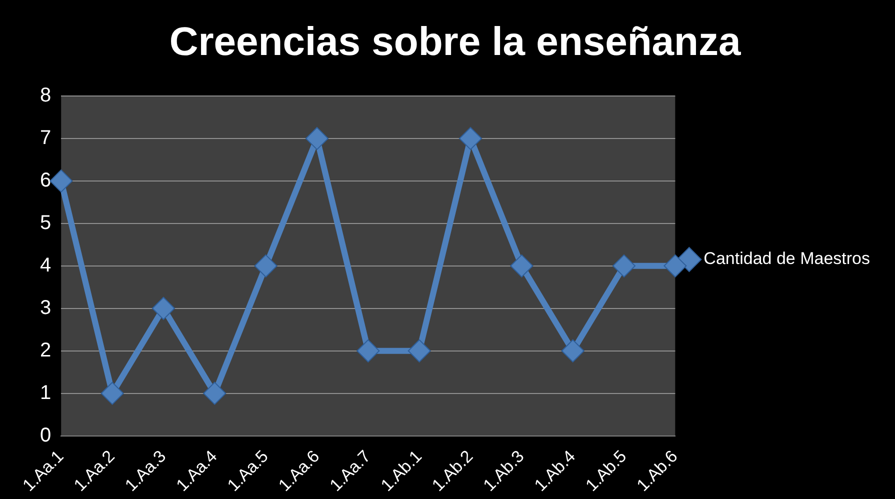  Describe the element at coordinates (46, 265) in the screenshot. I see `y-tick-label: 4` at that location.